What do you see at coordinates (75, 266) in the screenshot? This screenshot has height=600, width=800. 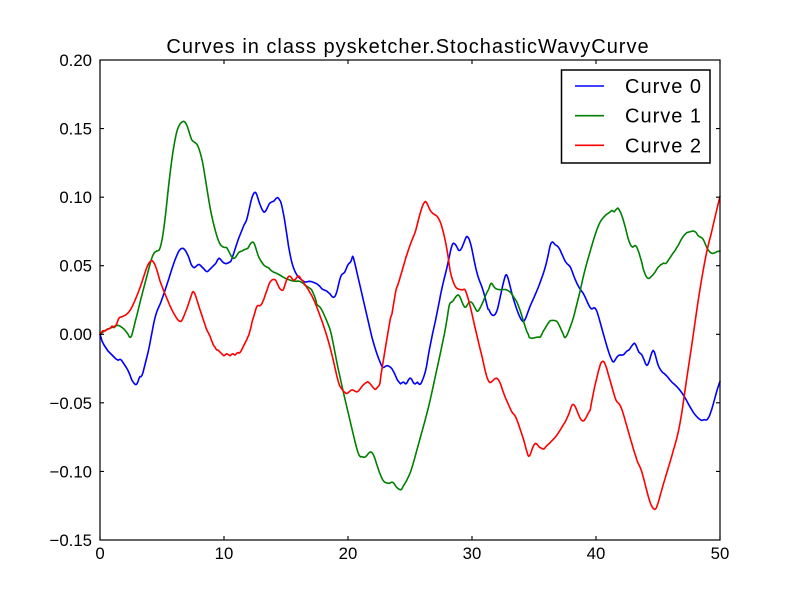 I see `svg-text: 0.05` at bounding box center [75, 266].